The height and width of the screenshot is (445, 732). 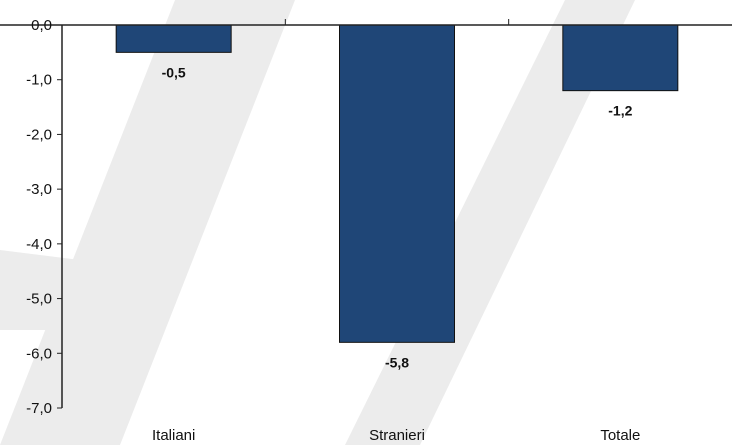 I want to click on y-tick-label: -5,0, so click(x=39, y=299).